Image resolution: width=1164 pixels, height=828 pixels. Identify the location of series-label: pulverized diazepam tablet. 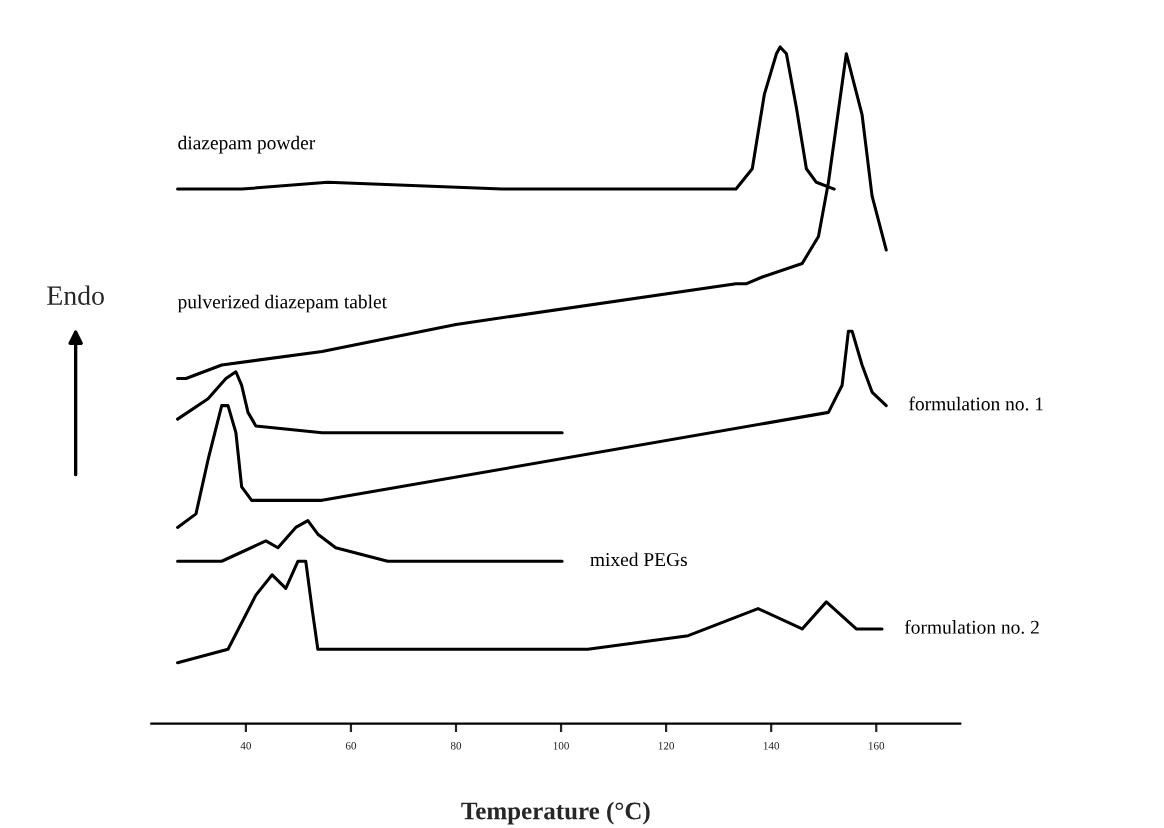
(282, 303).